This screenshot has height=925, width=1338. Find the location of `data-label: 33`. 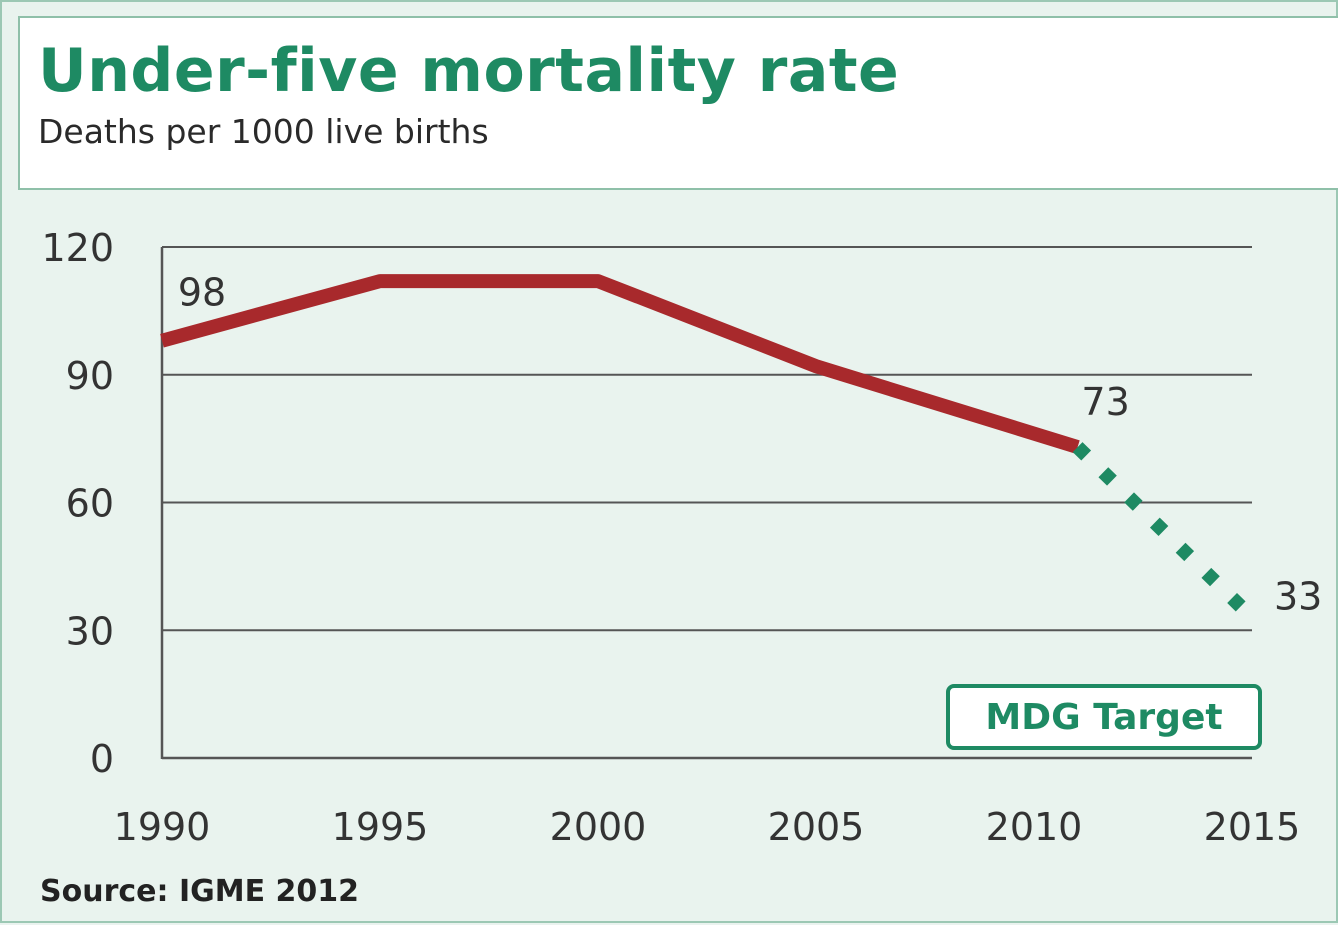

data-label: 33 is located at coordinates (1298, 596).